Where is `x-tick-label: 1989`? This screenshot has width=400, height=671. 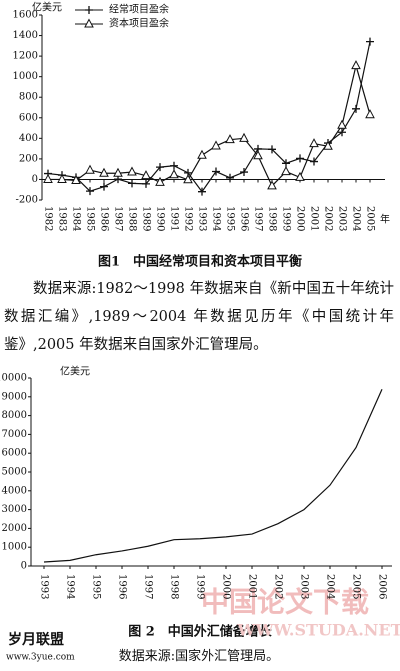
x-tick-label: 1989 is located at coordinates (146, 218).